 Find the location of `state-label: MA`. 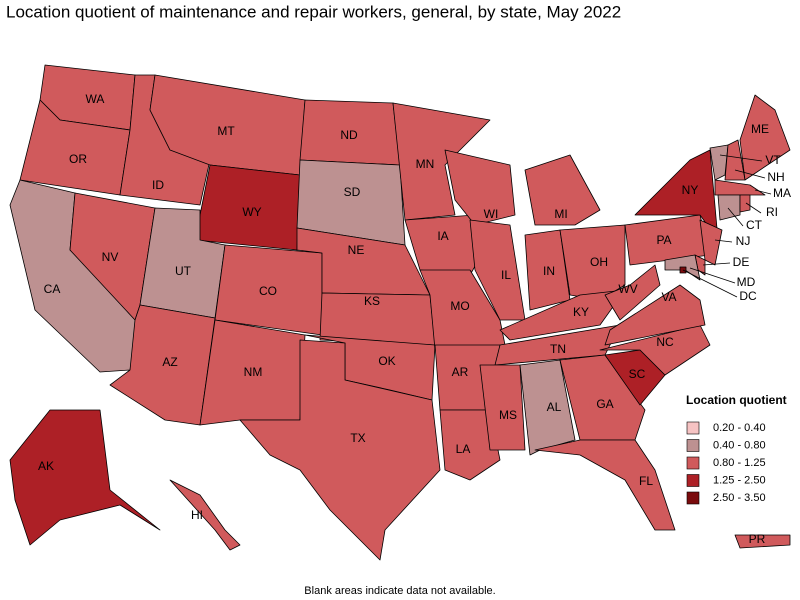

state-label: MA is located at coordinates (782, 193).